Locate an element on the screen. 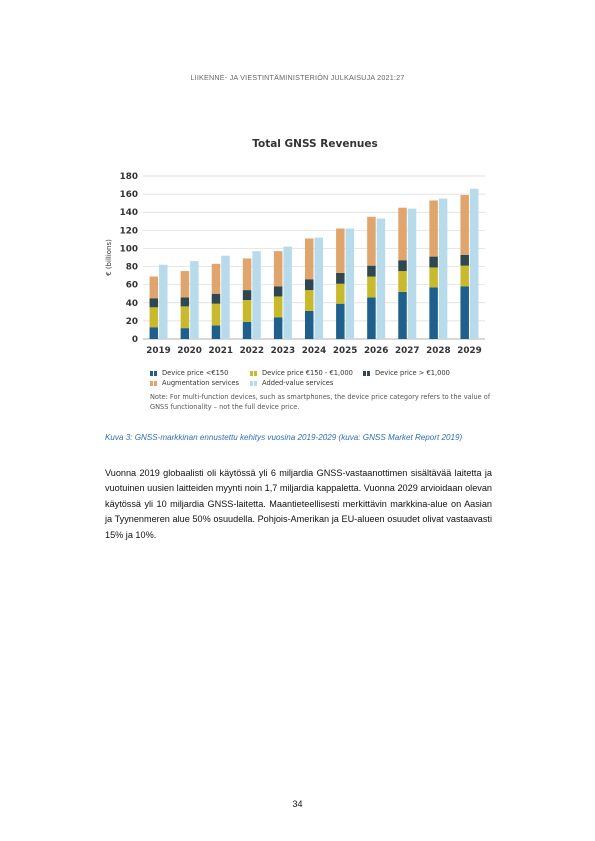 Image resolution: width=595 pixels, height=841 pixels. chart-title: Total GNSS Revenues is located at coordinates (315, 144).